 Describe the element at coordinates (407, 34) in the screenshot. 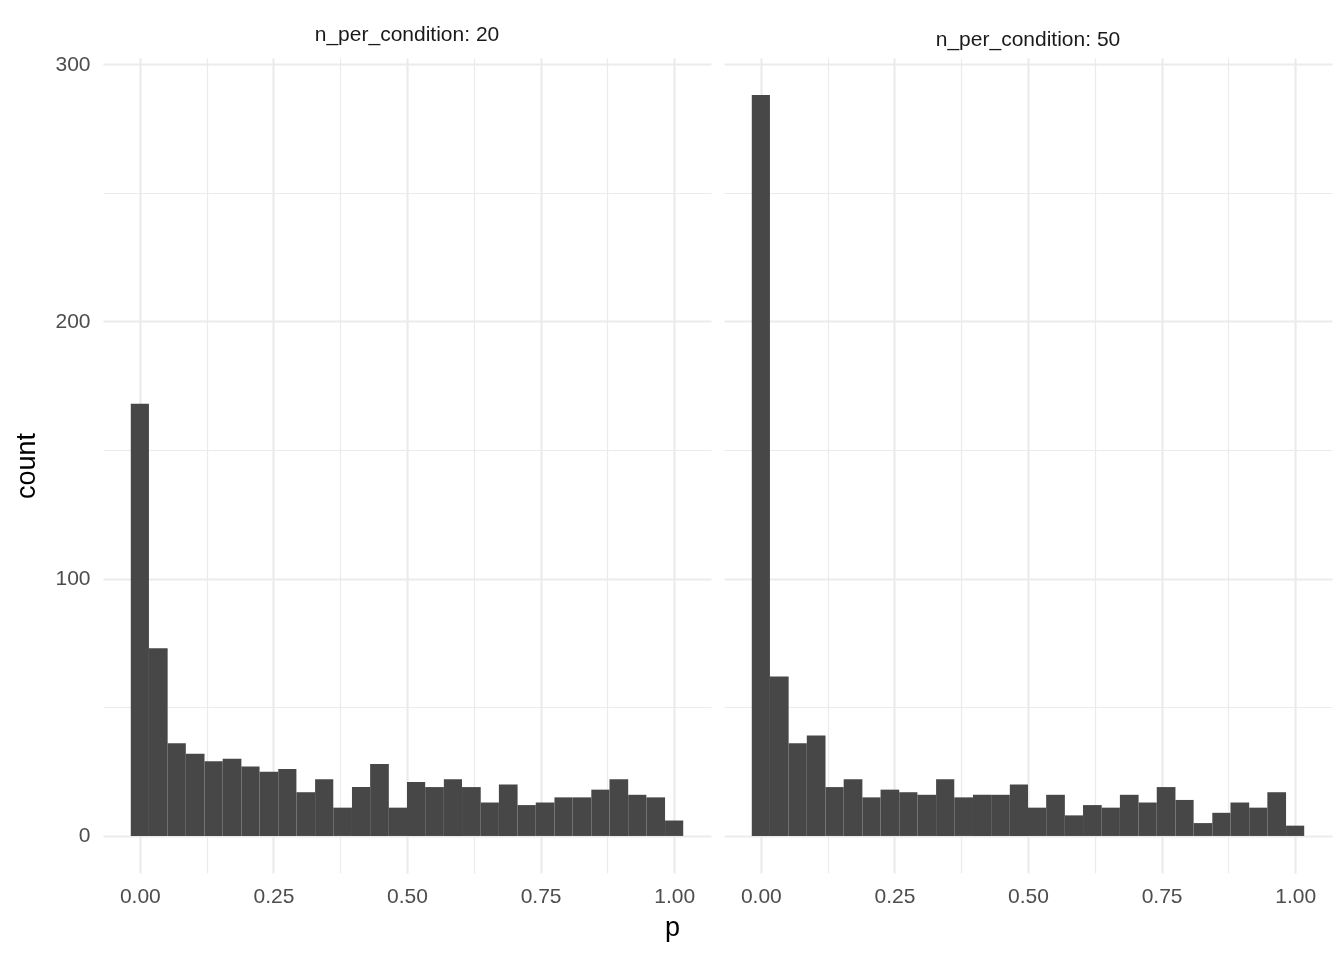

I see `chart-title: n_per_condition: 20` at that location.